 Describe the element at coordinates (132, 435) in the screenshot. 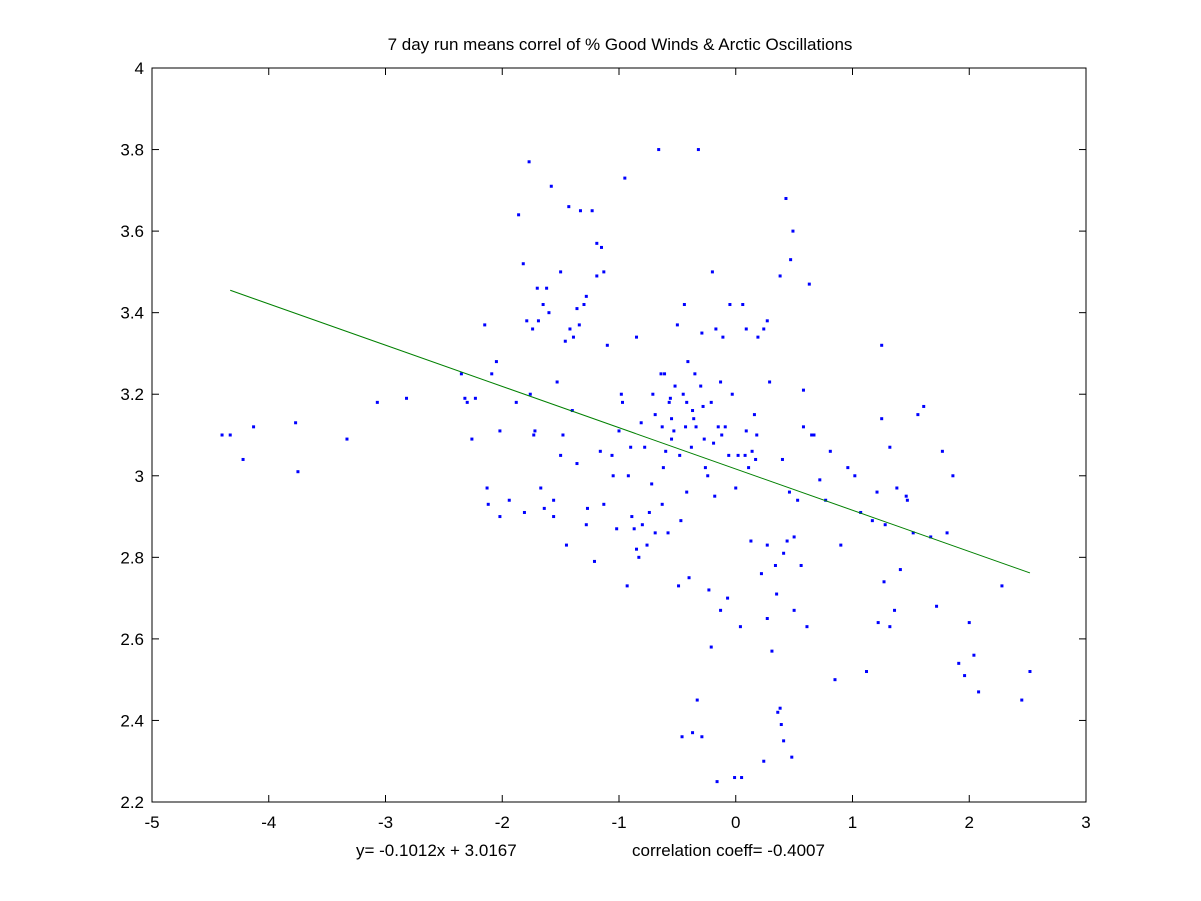

I see `y-tick-labels: 2.2 2.4 2.6 2.8 3 3.2 3.4 3.6 3.8 4` at that location.